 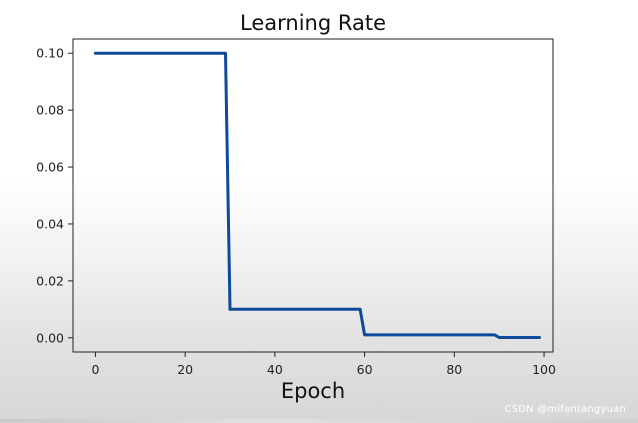 What do you see at coordinates (313, 391) in the screenshot?
I see `x-axis-label: Epoch` at bounding box center [313, 391].